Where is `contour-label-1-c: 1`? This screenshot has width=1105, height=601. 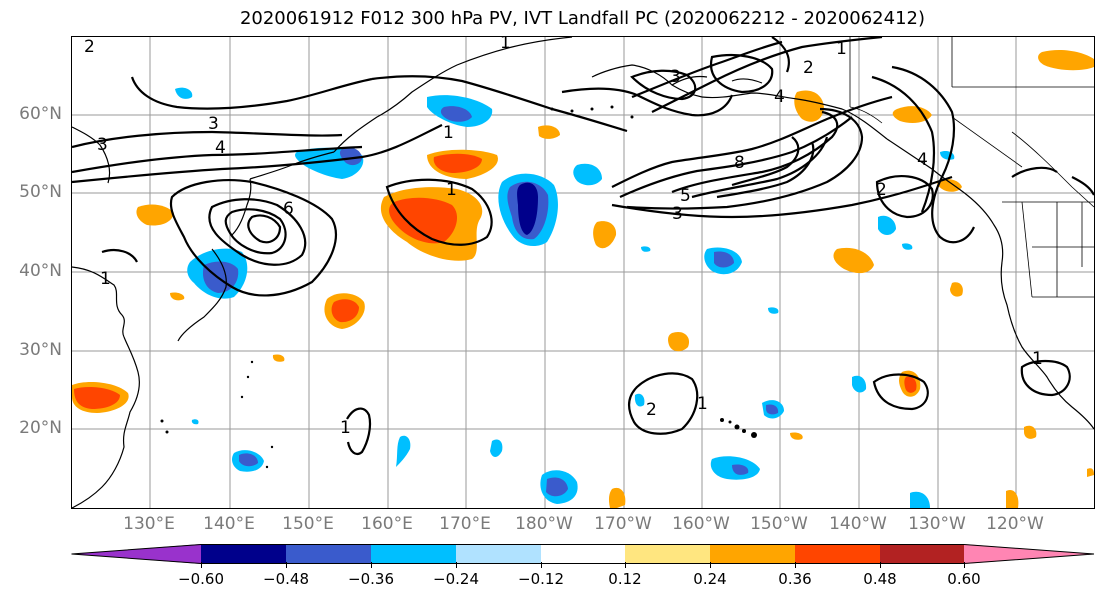 contour-label-1-c: 1 is located at coordinates (451, 190).